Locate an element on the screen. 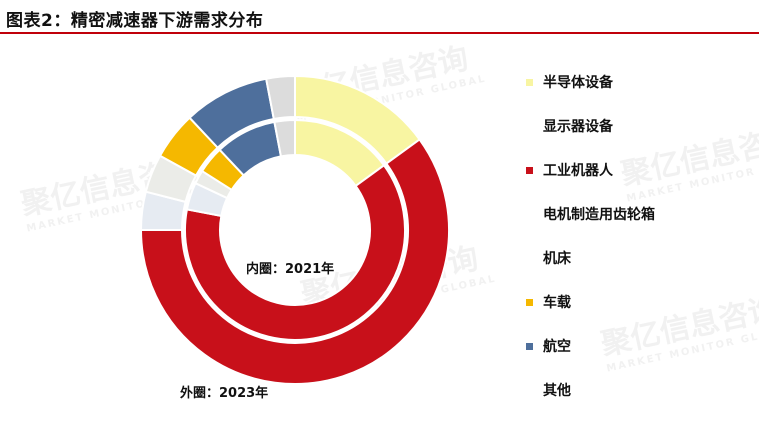 This screenshot has height=422, width=759. legend-item: 机床 is located at coordinates (590, 258).